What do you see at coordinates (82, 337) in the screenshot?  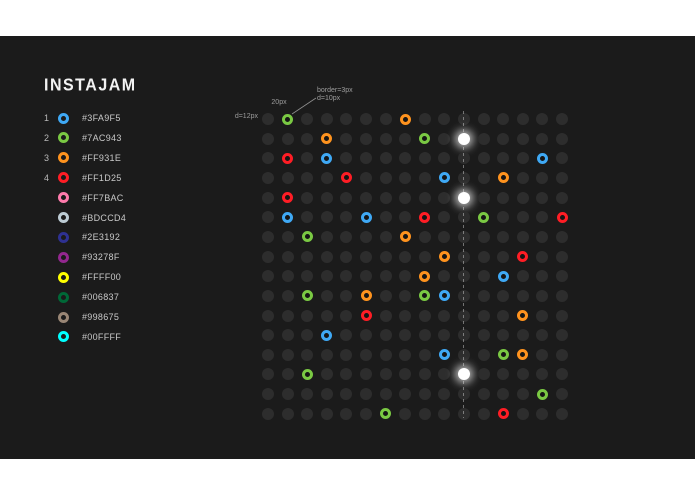 I see `palette-item: #00FFFF` at bounding box center [82, 337].